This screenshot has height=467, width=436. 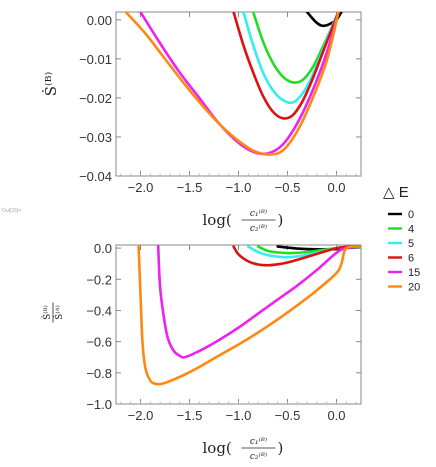 What do you see at coordinates (401, 239) in the screenshot?
I see `legend: △ E 0 4 5 6 15 20` at bounding box center [401, 239].